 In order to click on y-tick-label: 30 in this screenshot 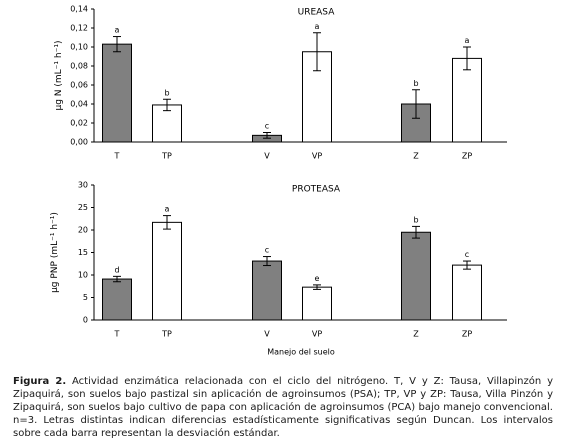, I will do `click(83, 185)`.